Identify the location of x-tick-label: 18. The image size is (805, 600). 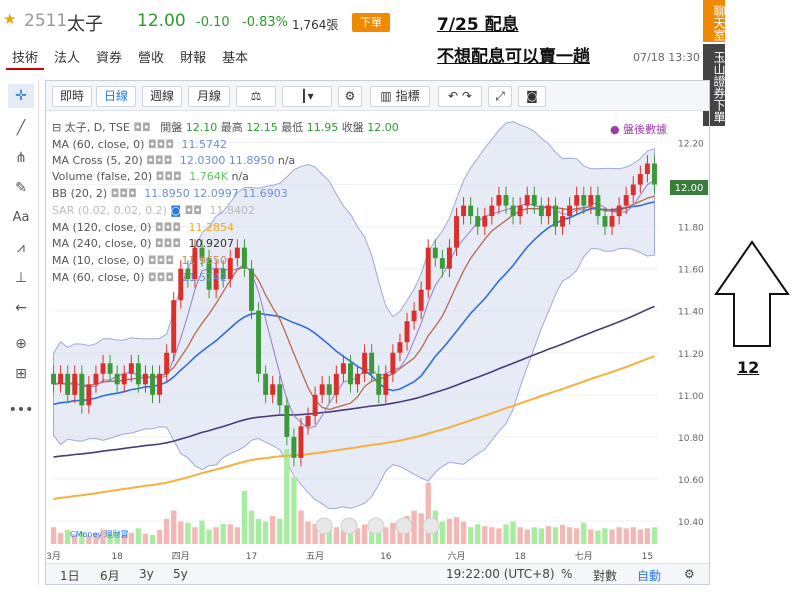
(117, 557).